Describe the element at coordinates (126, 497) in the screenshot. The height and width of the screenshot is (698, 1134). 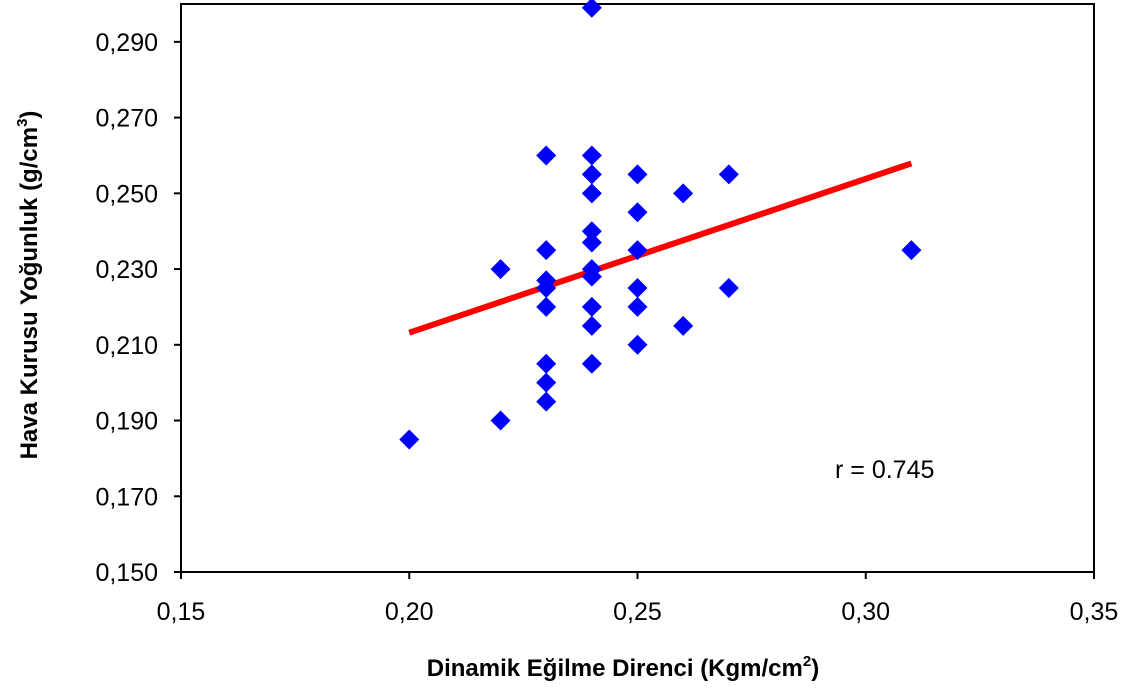
I see `y-tick-label: 0,170` at that location.